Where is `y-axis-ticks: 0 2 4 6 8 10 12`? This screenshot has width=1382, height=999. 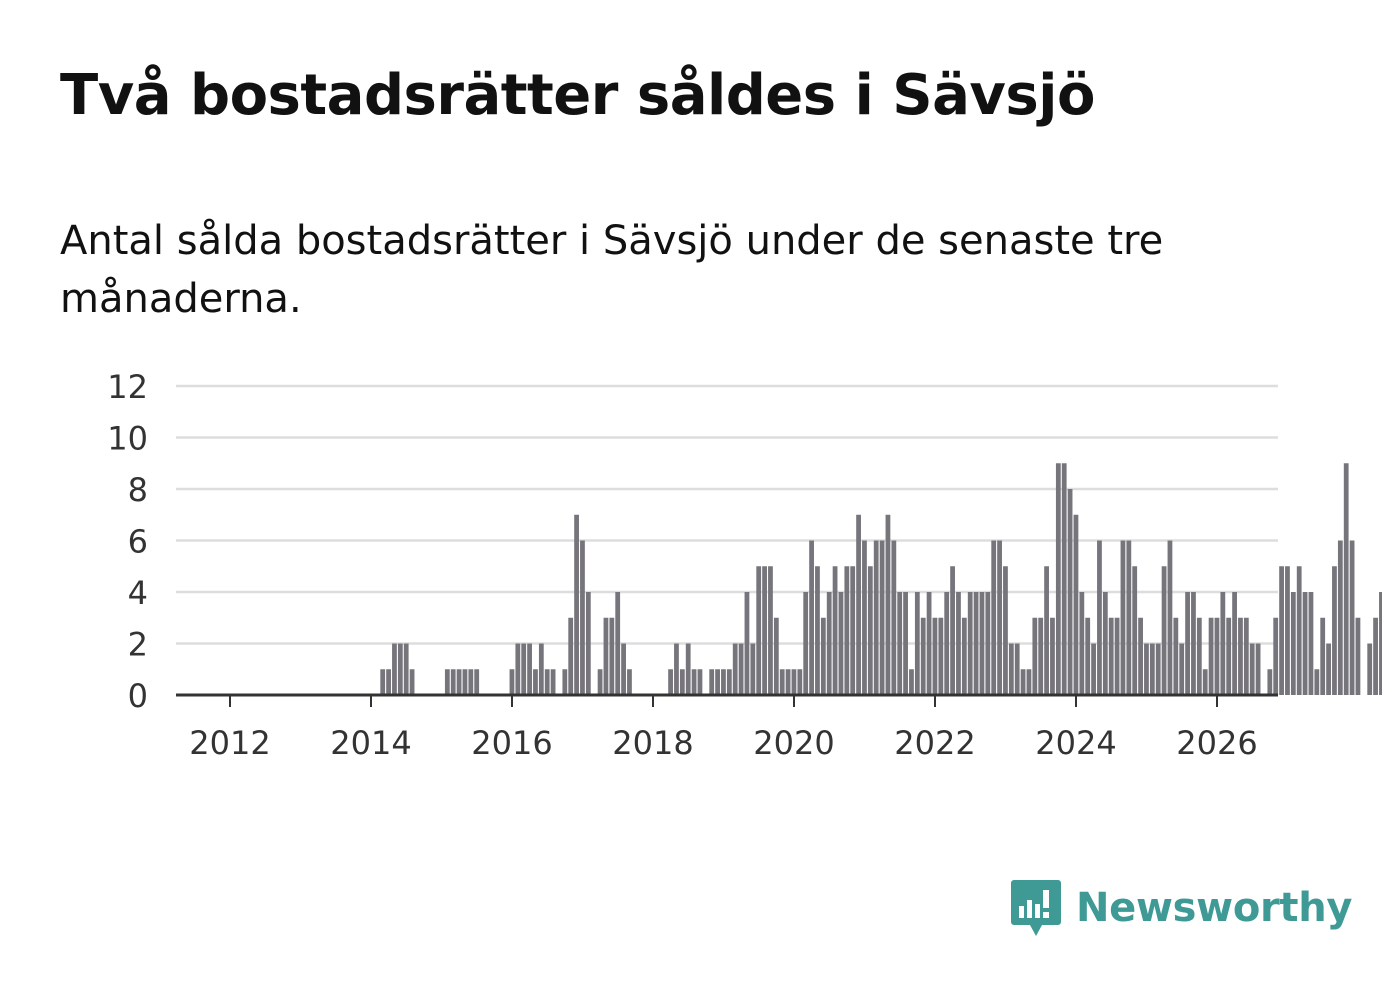
y-axis-ticks: 0 2 4 6 8 10 12 is located at coordinates (127, 541).